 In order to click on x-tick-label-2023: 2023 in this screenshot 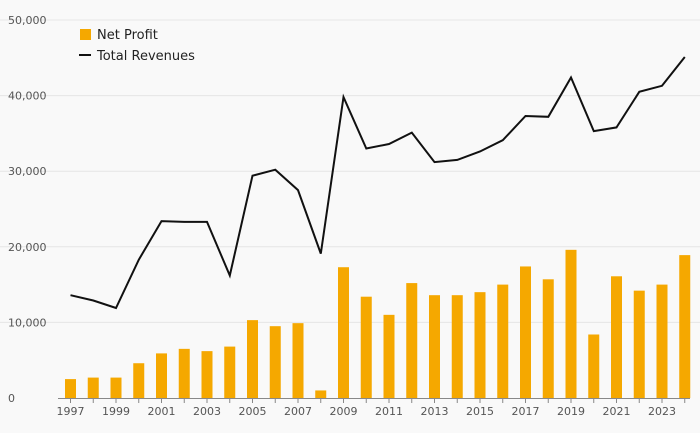, I will do `click(662, 411)`.